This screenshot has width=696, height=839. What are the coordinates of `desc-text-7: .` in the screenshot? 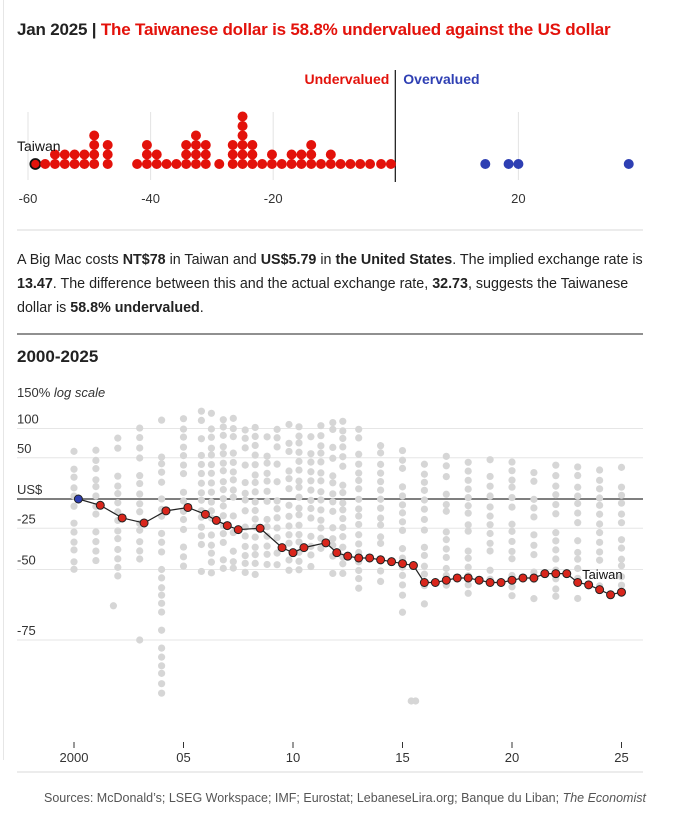 It's located at (201, 308).